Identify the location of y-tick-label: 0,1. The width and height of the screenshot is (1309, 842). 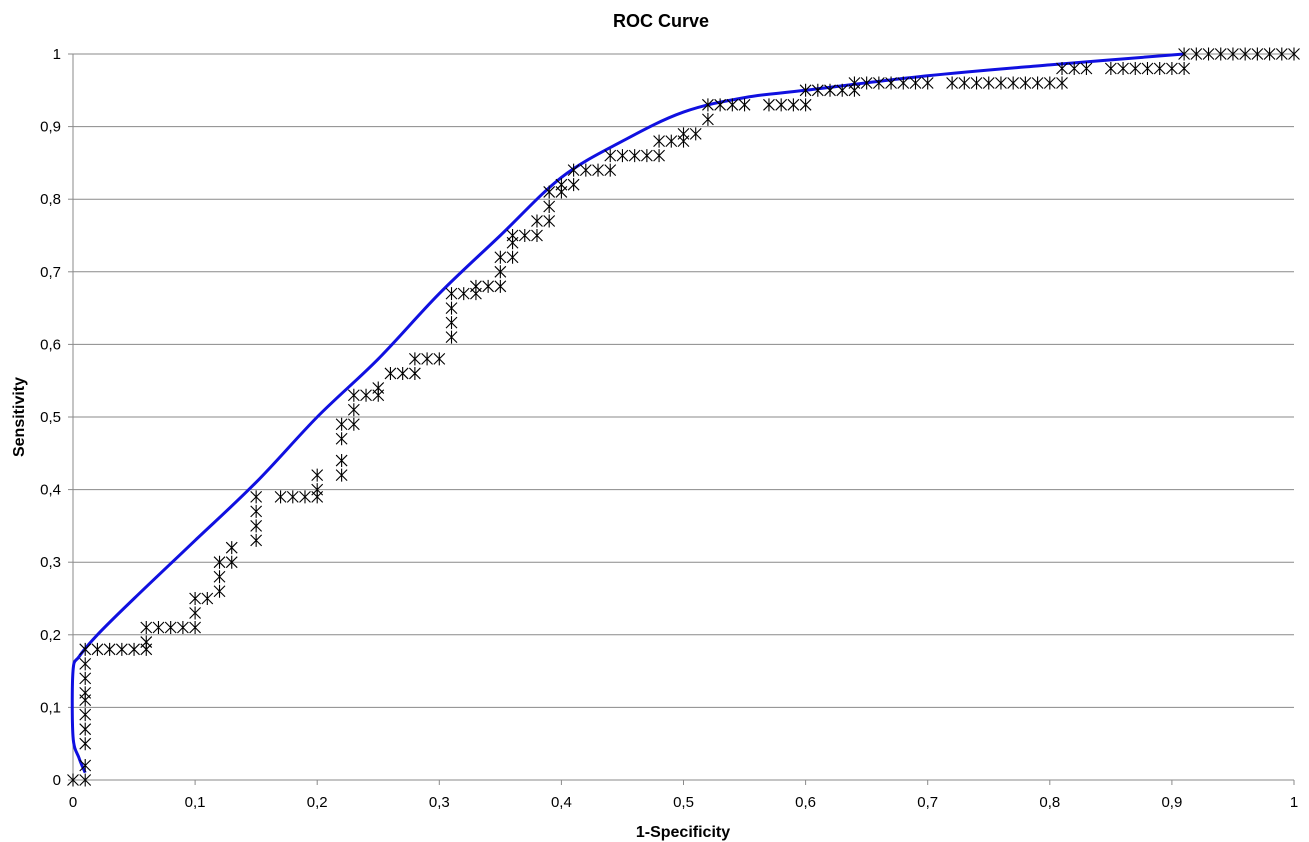
(50, 707).